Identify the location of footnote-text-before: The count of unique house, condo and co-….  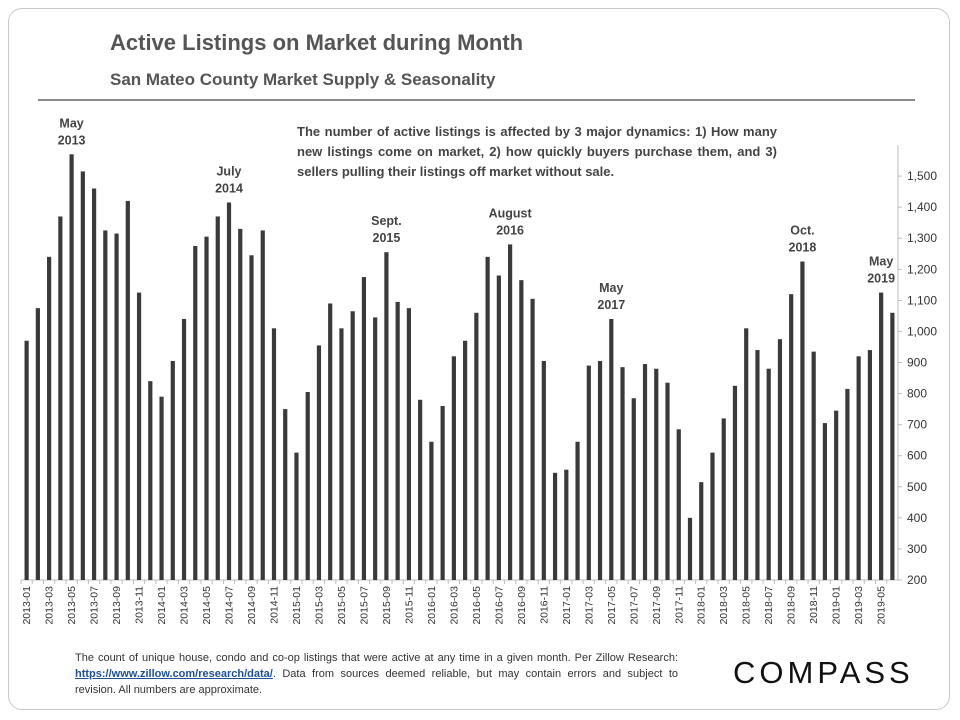
(376, 658).